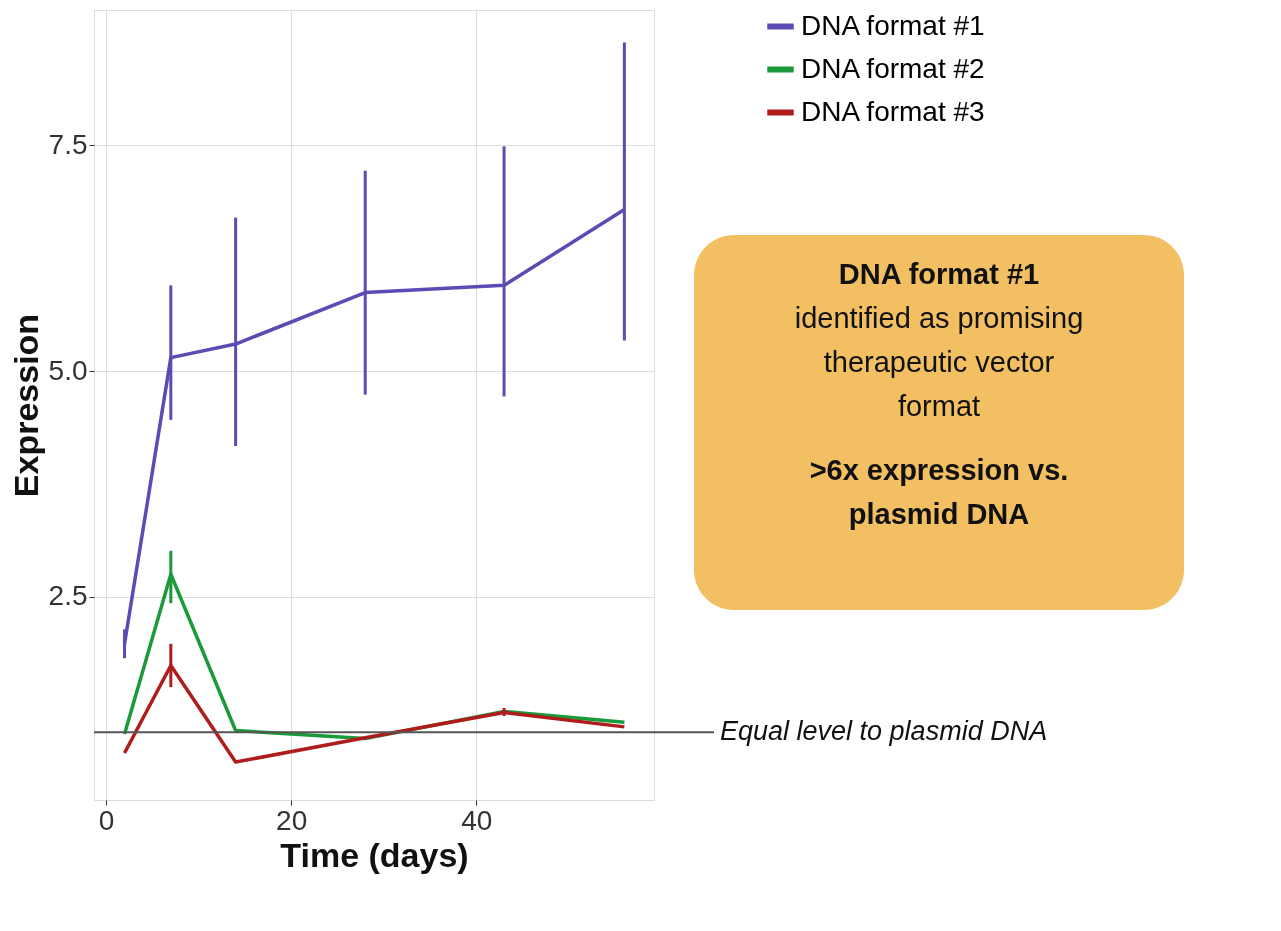  What do you see at coordinates (374, 854) in the screenshot?
I see `x-axis-title: Time (days)` at bounding box center [374, 854].